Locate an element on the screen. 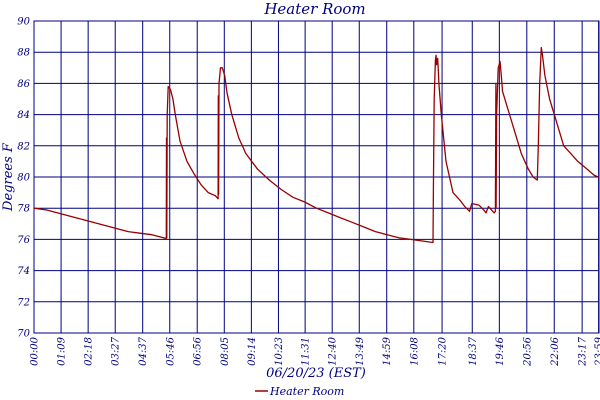  y-tick-label: 74 is located at coordinates (23, 271).